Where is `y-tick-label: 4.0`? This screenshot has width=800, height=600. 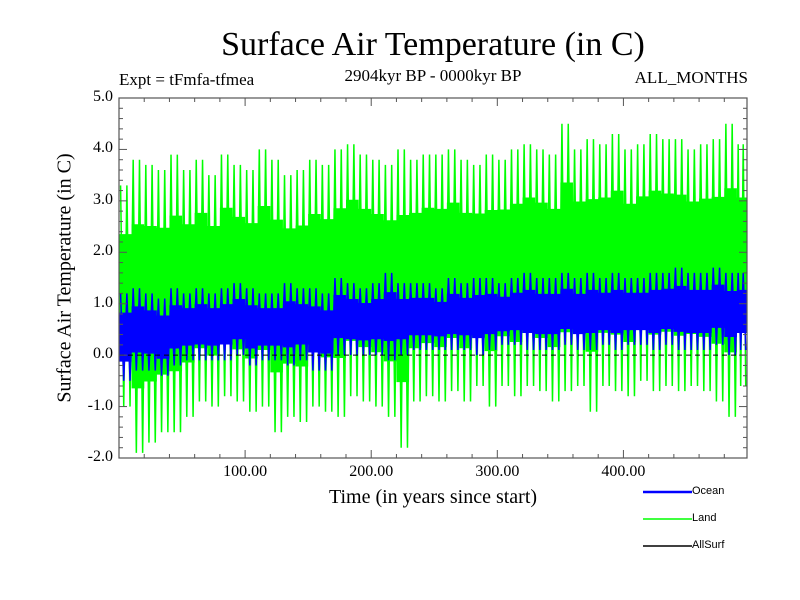 y-tick-label: 4.0 is located at coordinates (103, 148).